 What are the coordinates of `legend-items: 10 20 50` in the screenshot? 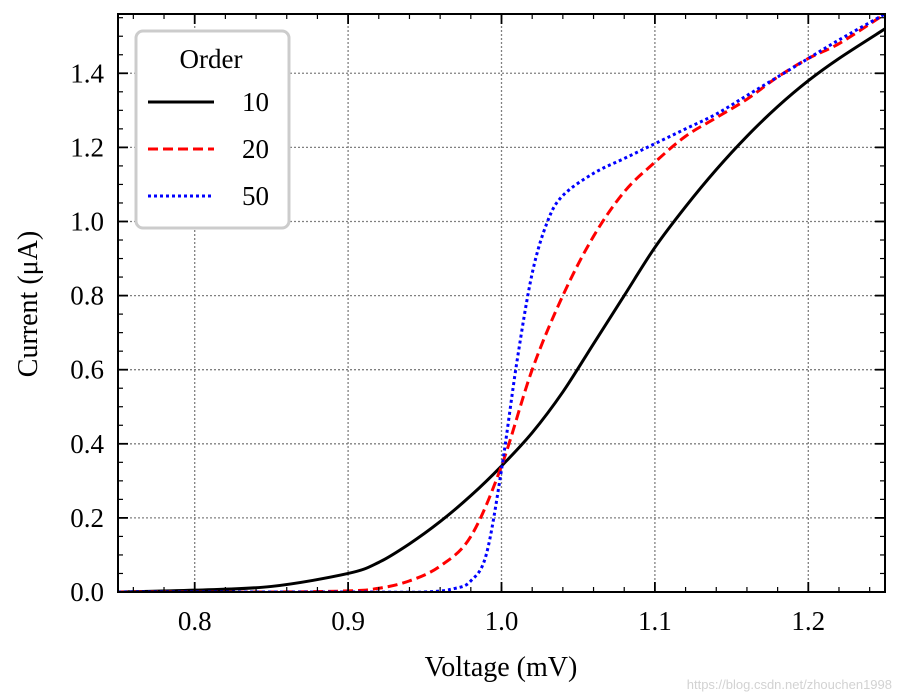 It's located at (208, 149).